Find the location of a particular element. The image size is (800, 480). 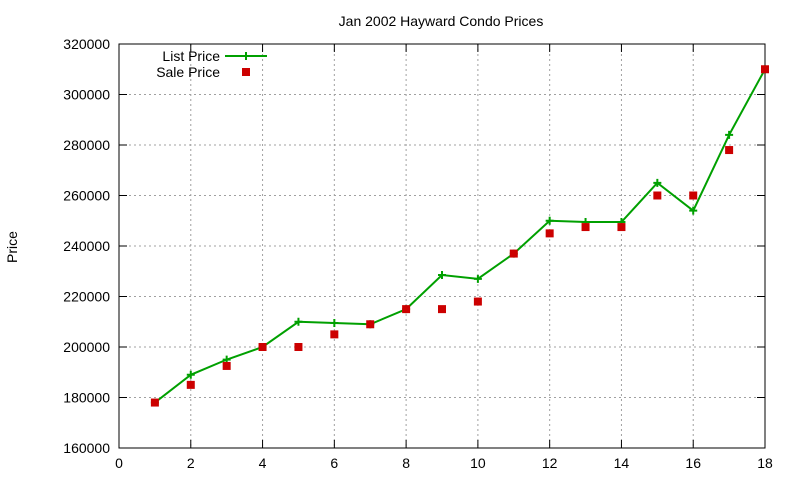

x-tick-labels: 0 2 4 6 8 10 12 14 16 18 is located at coordinates (444, 463).